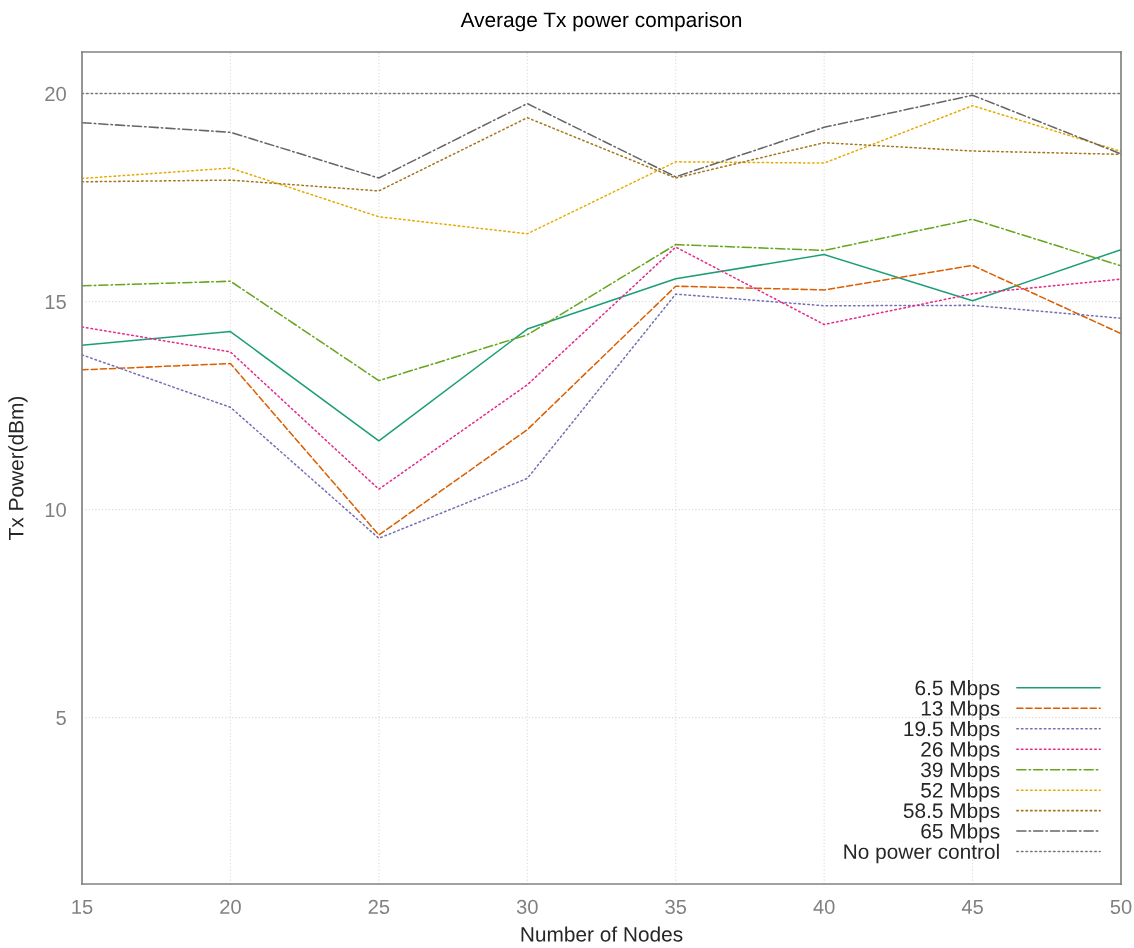 The height and width of the screenshot is (948, 1134). What do you see at coordinates (82, 907) in the screenshot?
I see `x-tick-label: 15` at bounding box center [82, 907].